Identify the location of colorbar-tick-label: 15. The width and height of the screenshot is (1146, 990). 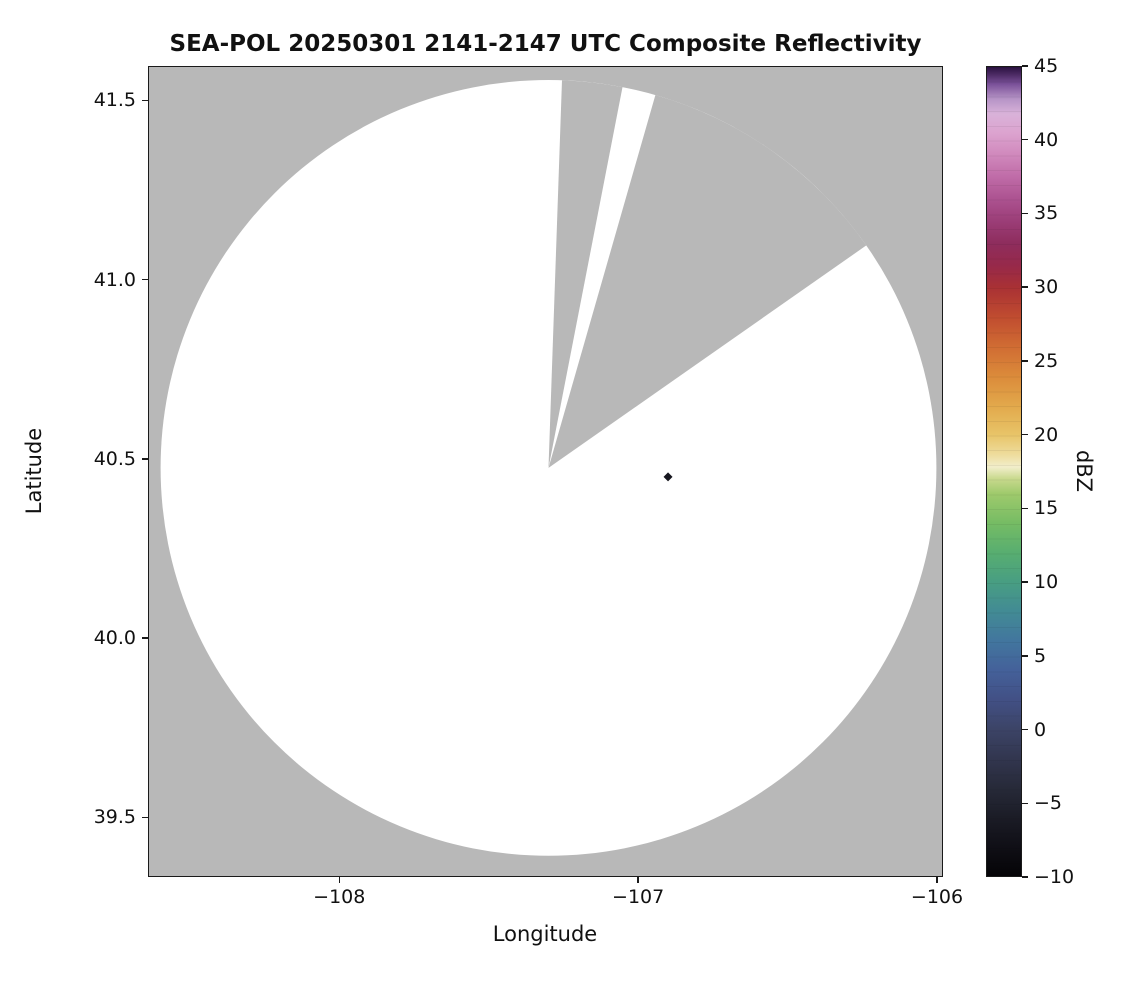
(1046, 508).